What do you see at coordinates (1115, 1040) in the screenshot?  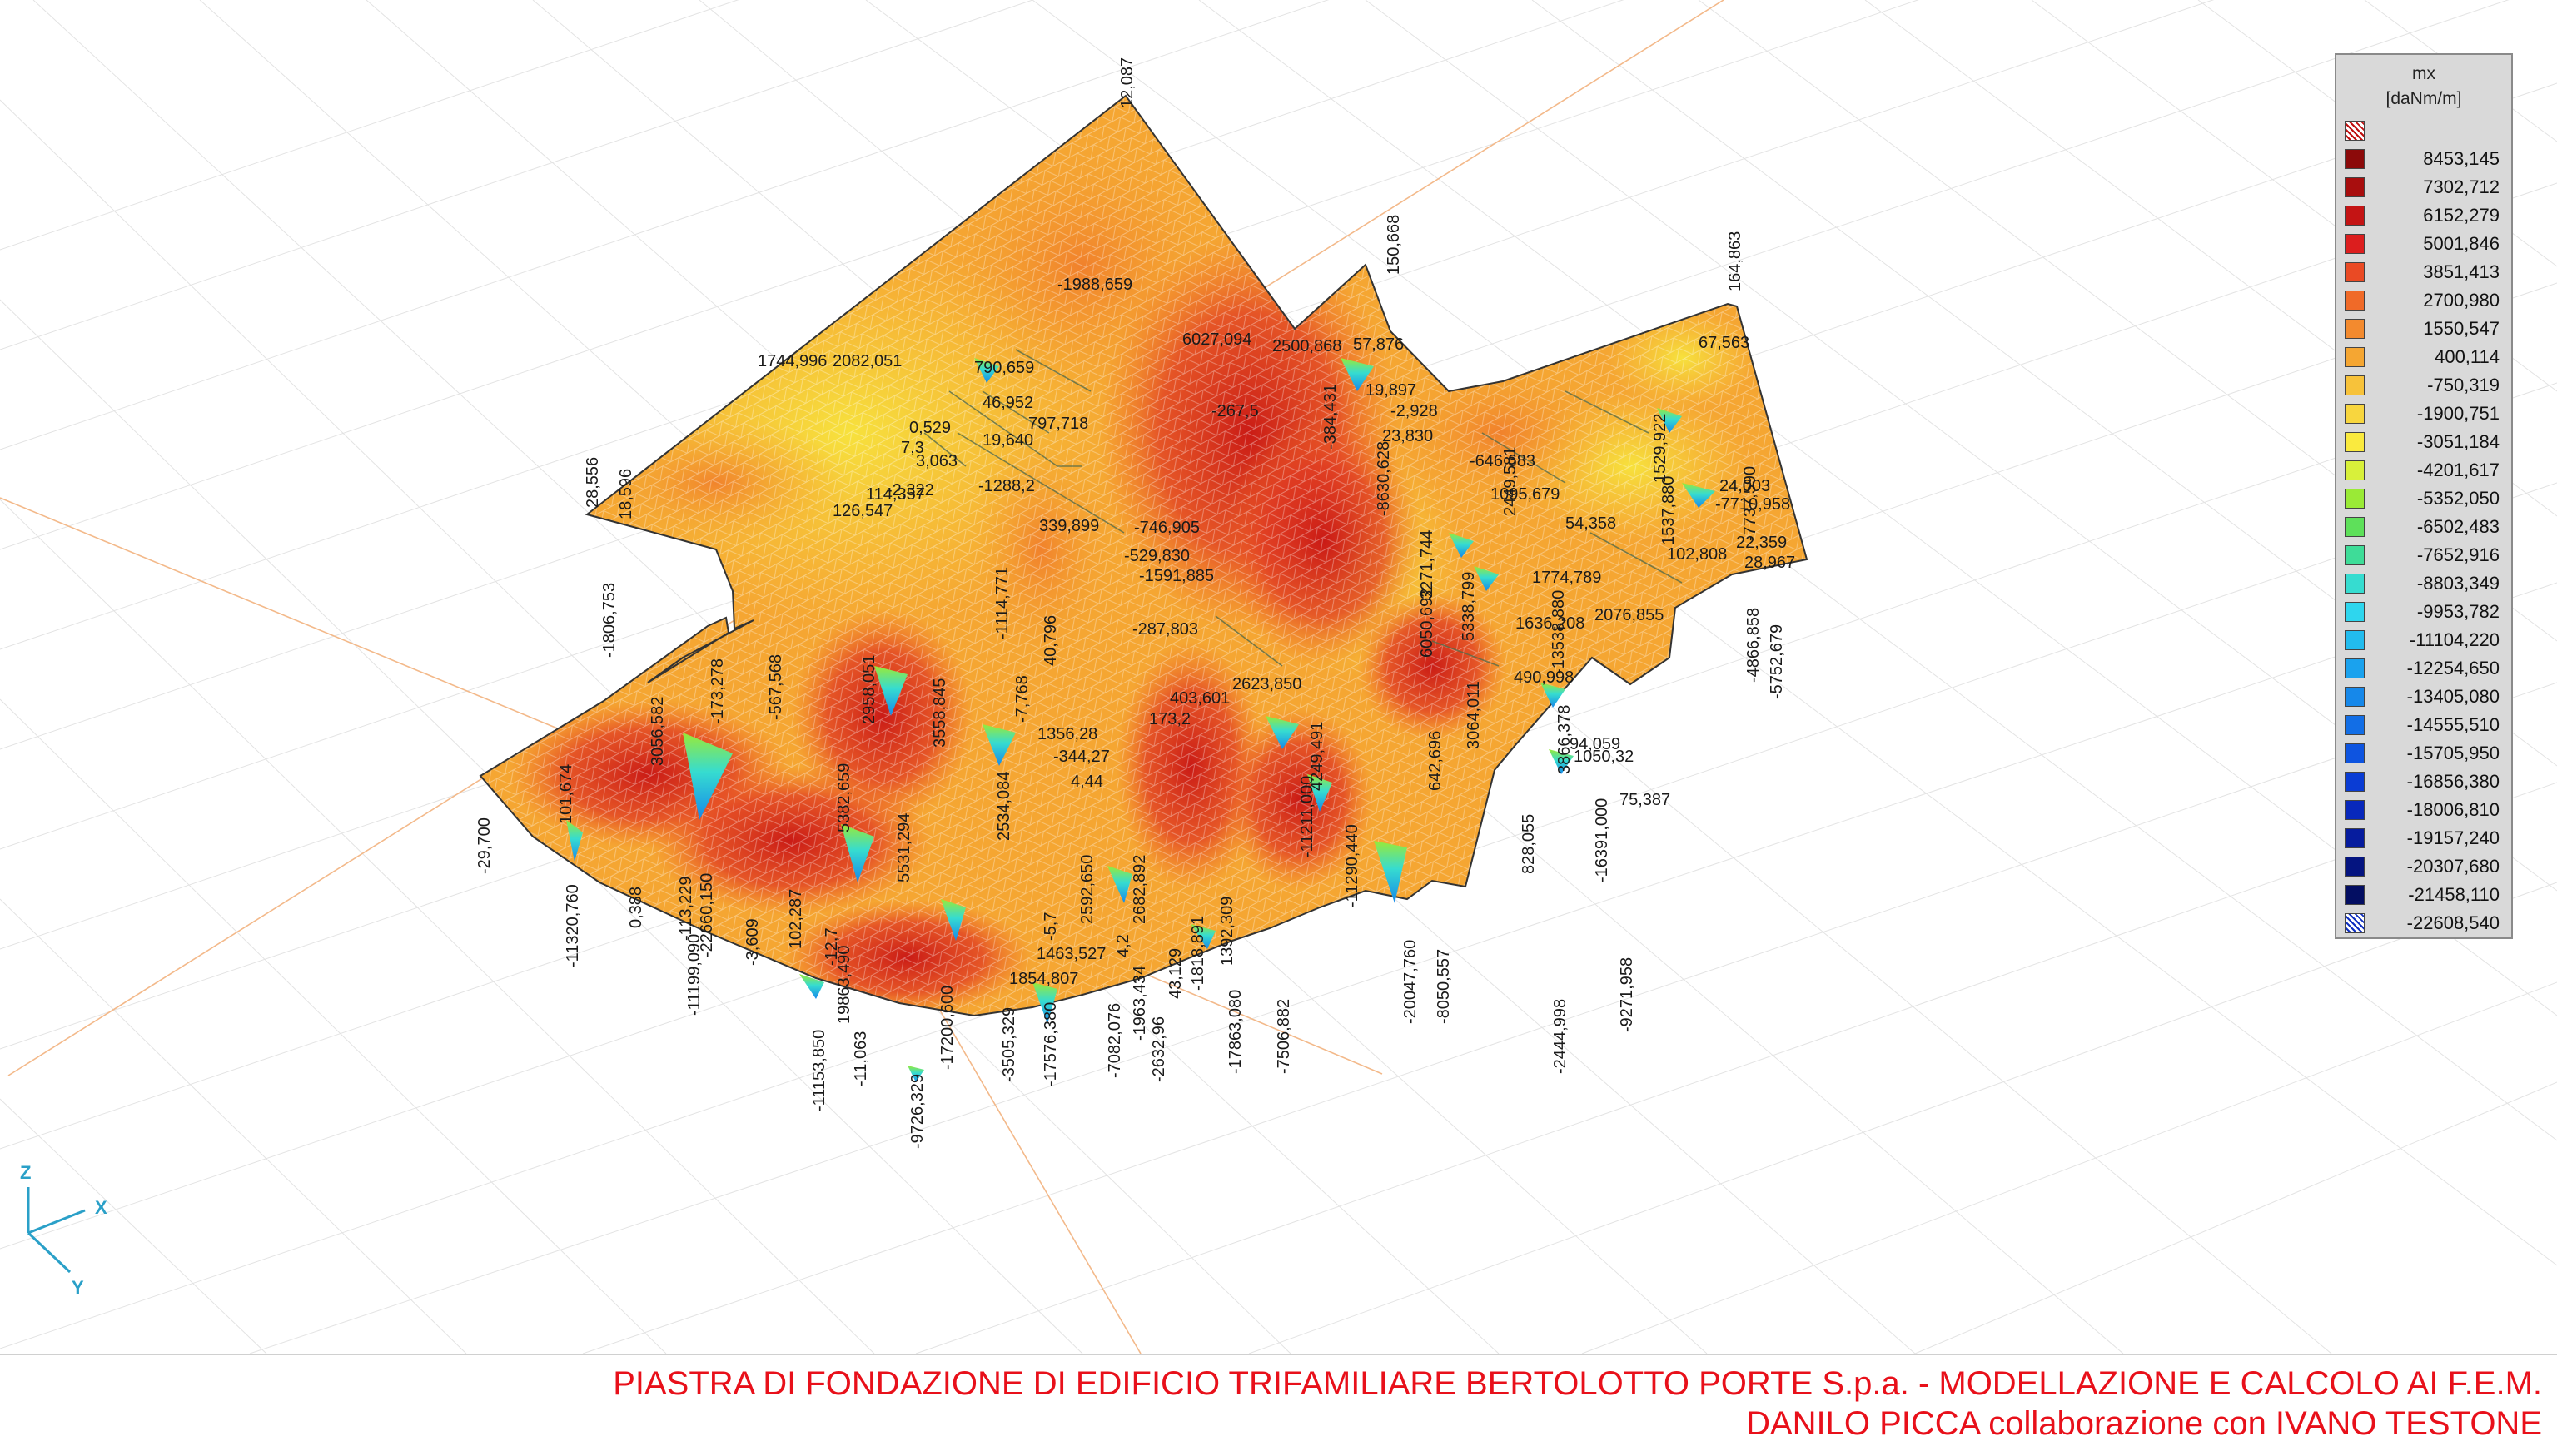 I see `value-label-vertical: -7082,076` at bounding box center [1115, 1040].